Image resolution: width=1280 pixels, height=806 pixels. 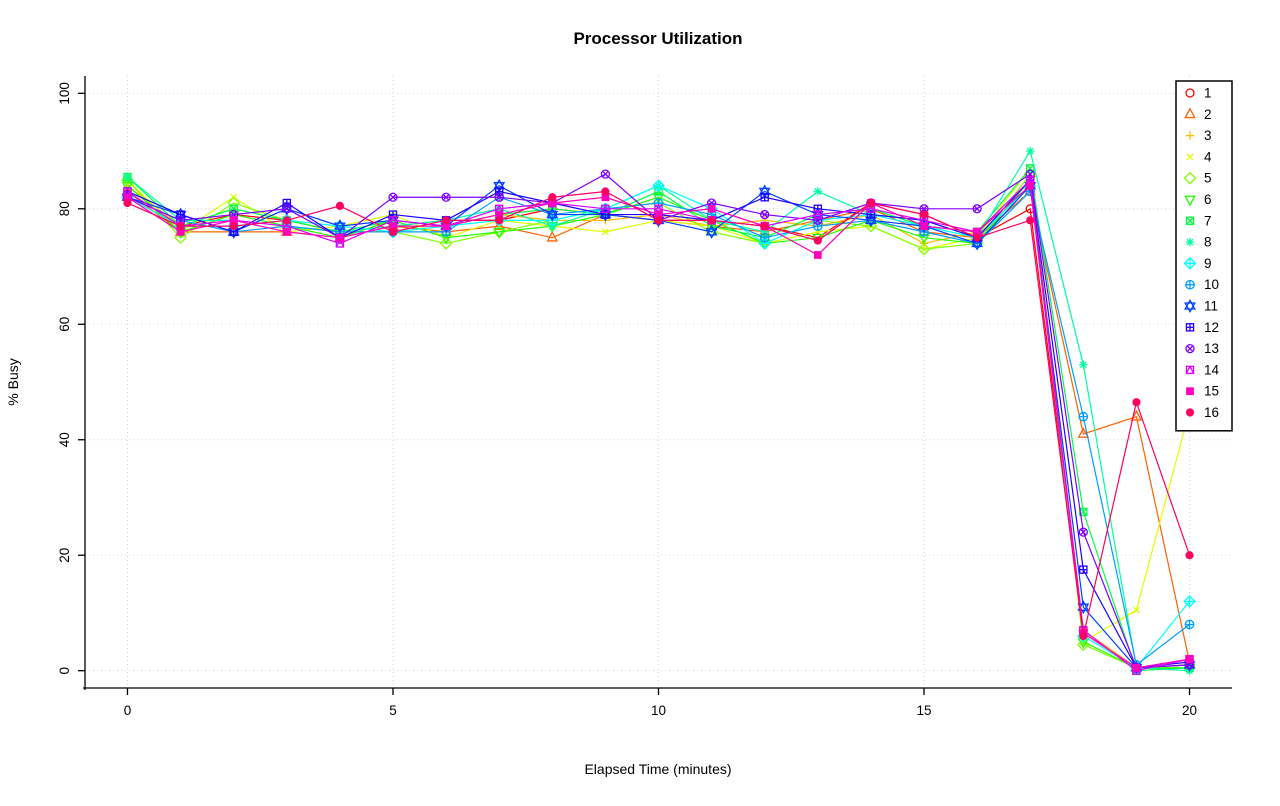 What do you see at coordinates (64, 324) in the screenshot?
I see `y-tick-label: 60` at bounding box center [64, 324].